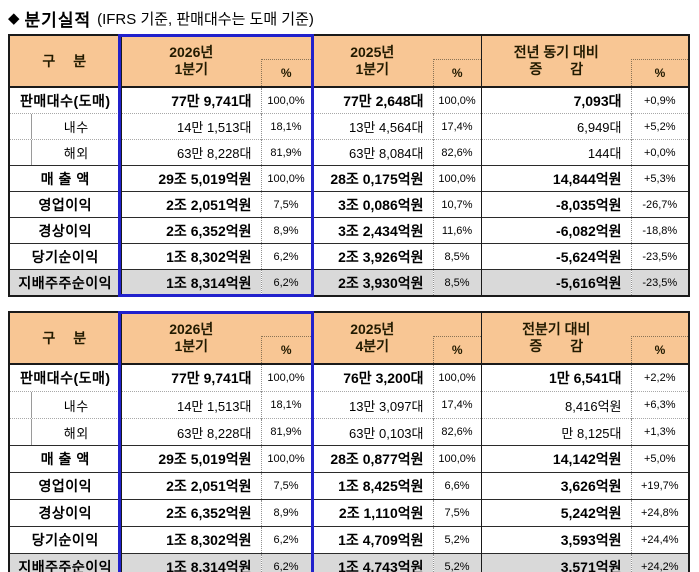 This screenshot has width=699, height=572. What do you see at coordinates (555, 338) in the screenshot?
I see `column-header-qoq-change: 전분기 대비 증 감` at bounding box center [555, 338].